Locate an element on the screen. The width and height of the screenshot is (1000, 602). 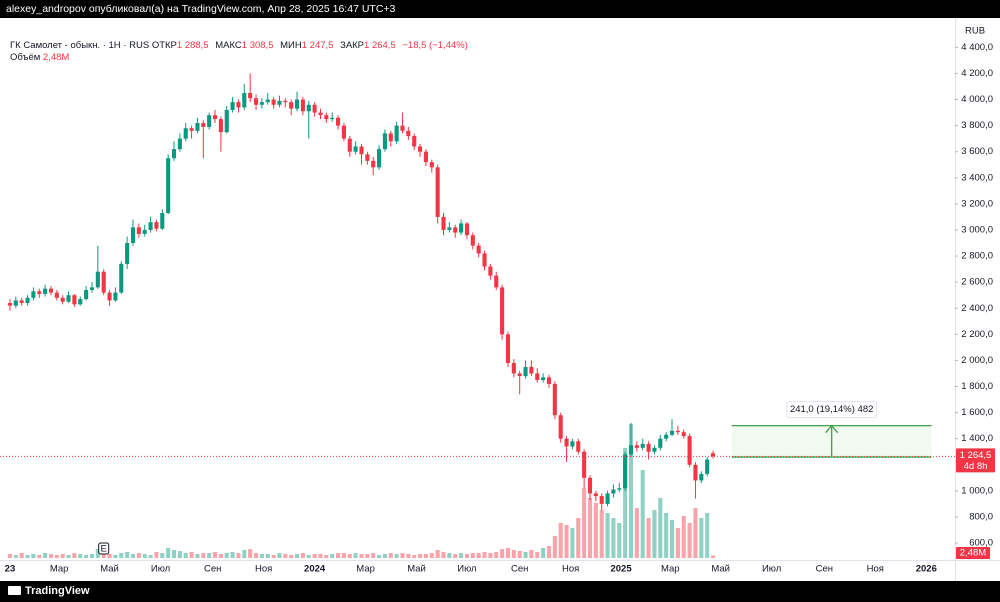
measure-arrowhead is located at coordinates (832, 429).